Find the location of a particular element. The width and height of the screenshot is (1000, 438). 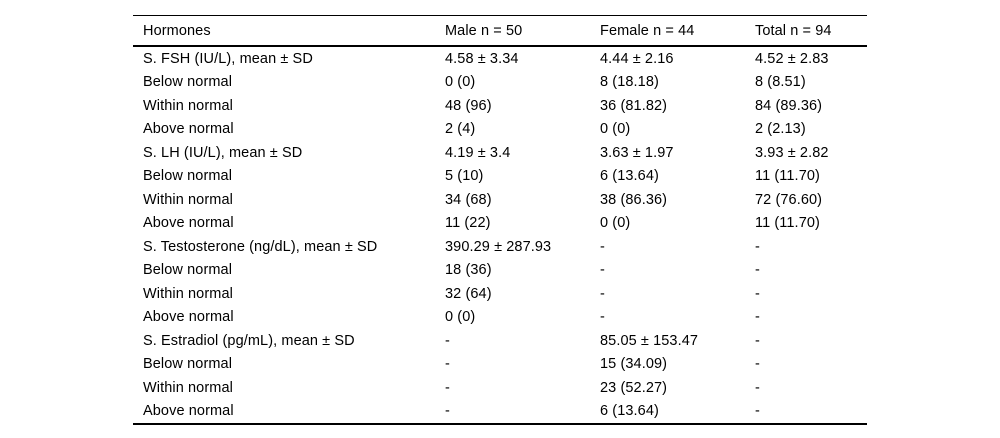

table-cell: 15 (34.09) is located at coordinates (634, 364).